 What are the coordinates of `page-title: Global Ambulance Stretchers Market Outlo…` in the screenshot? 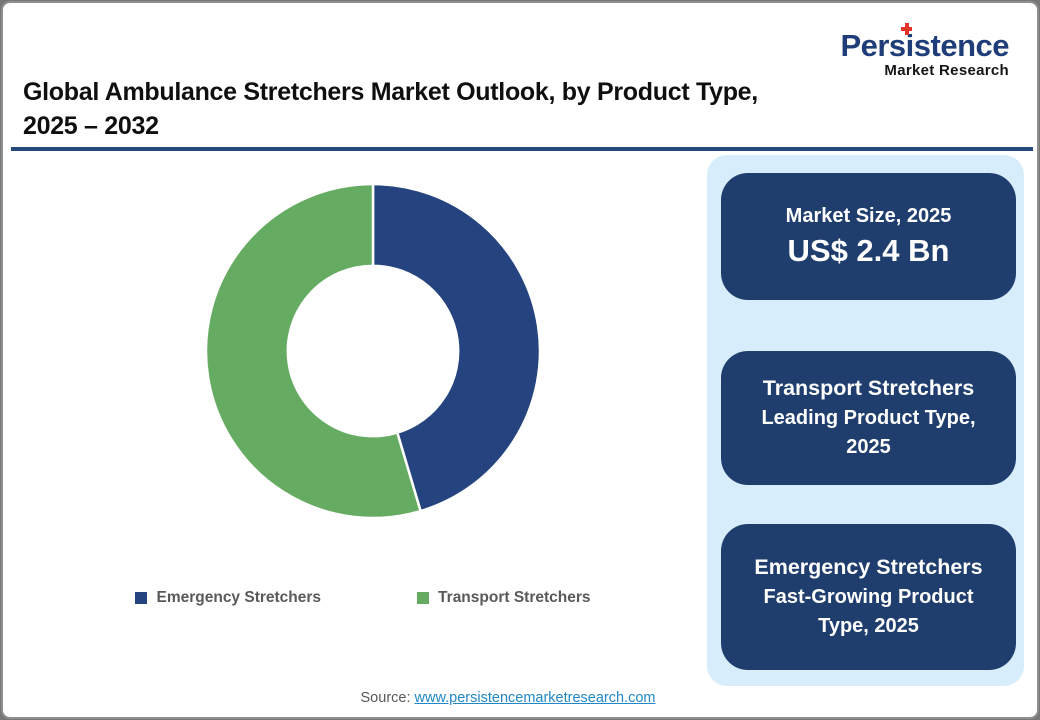 It's located at (453, 109).